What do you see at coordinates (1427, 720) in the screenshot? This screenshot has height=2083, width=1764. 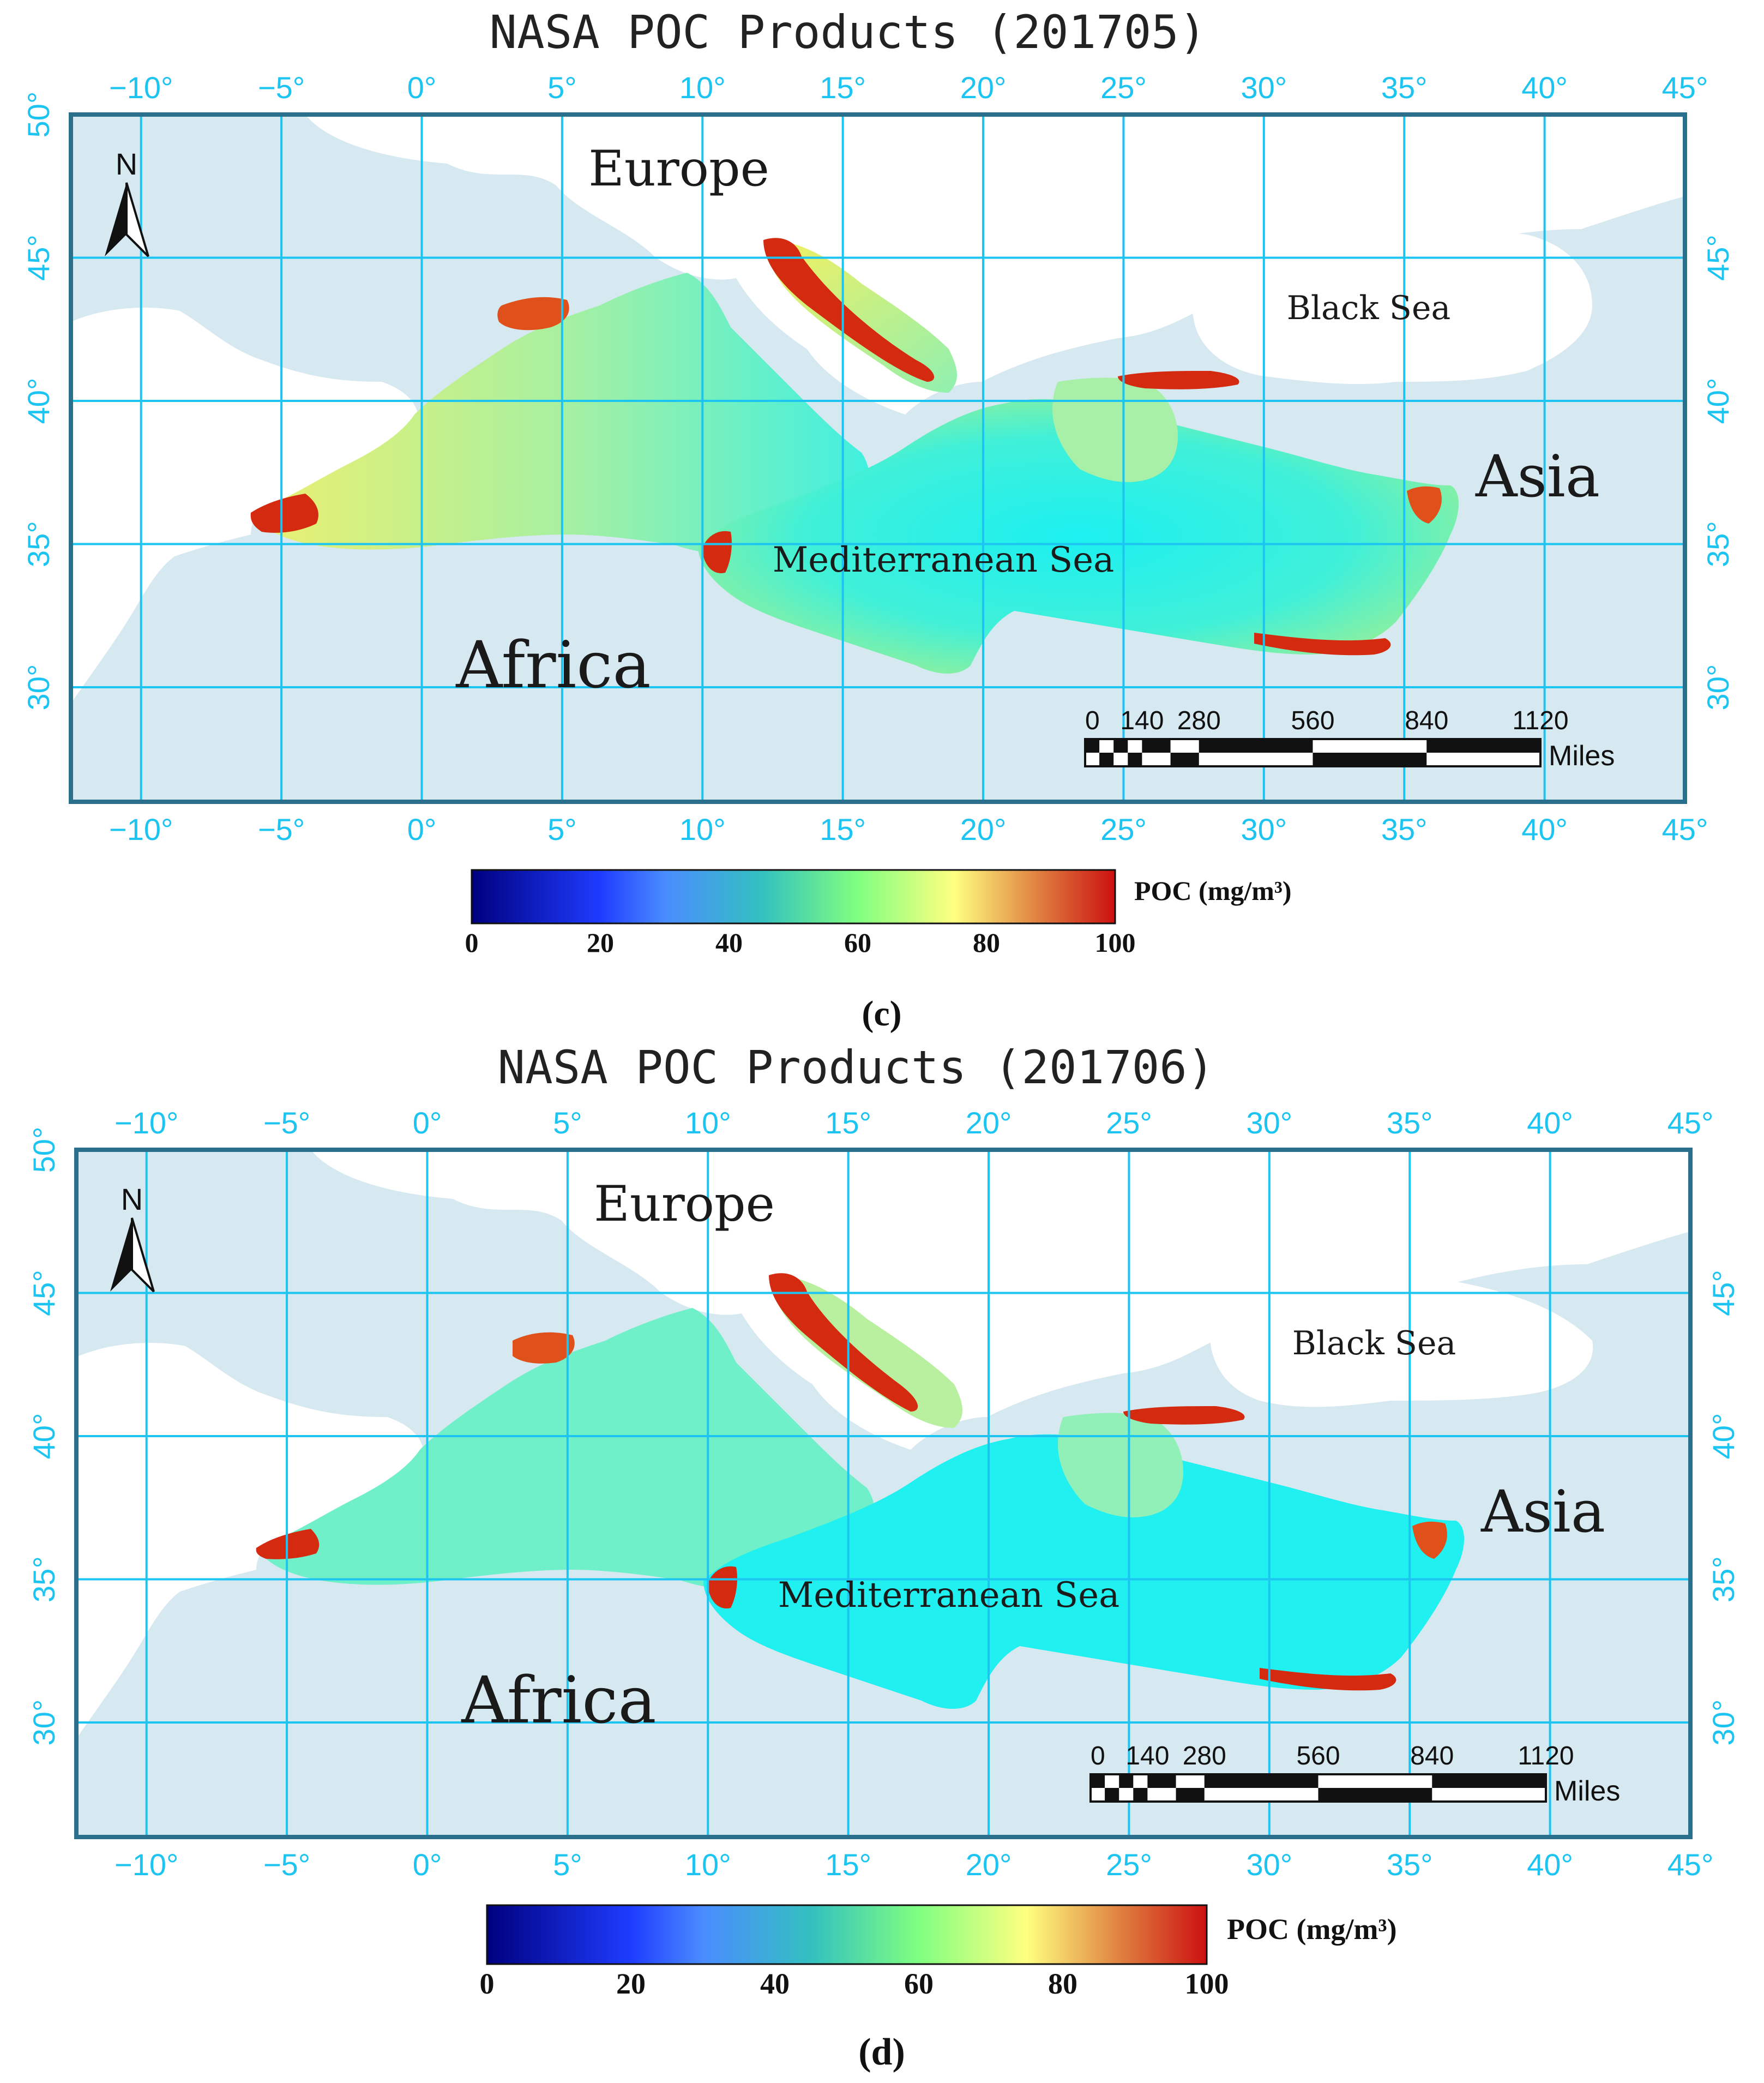 I see `scale-bar-tick-label: 840` at bounding box center [1427, 720].